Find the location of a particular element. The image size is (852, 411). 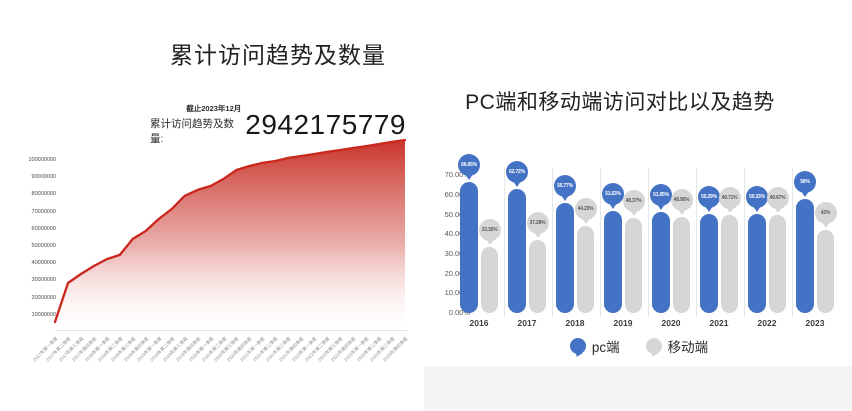

background-band is located at coordinates (638, 388).